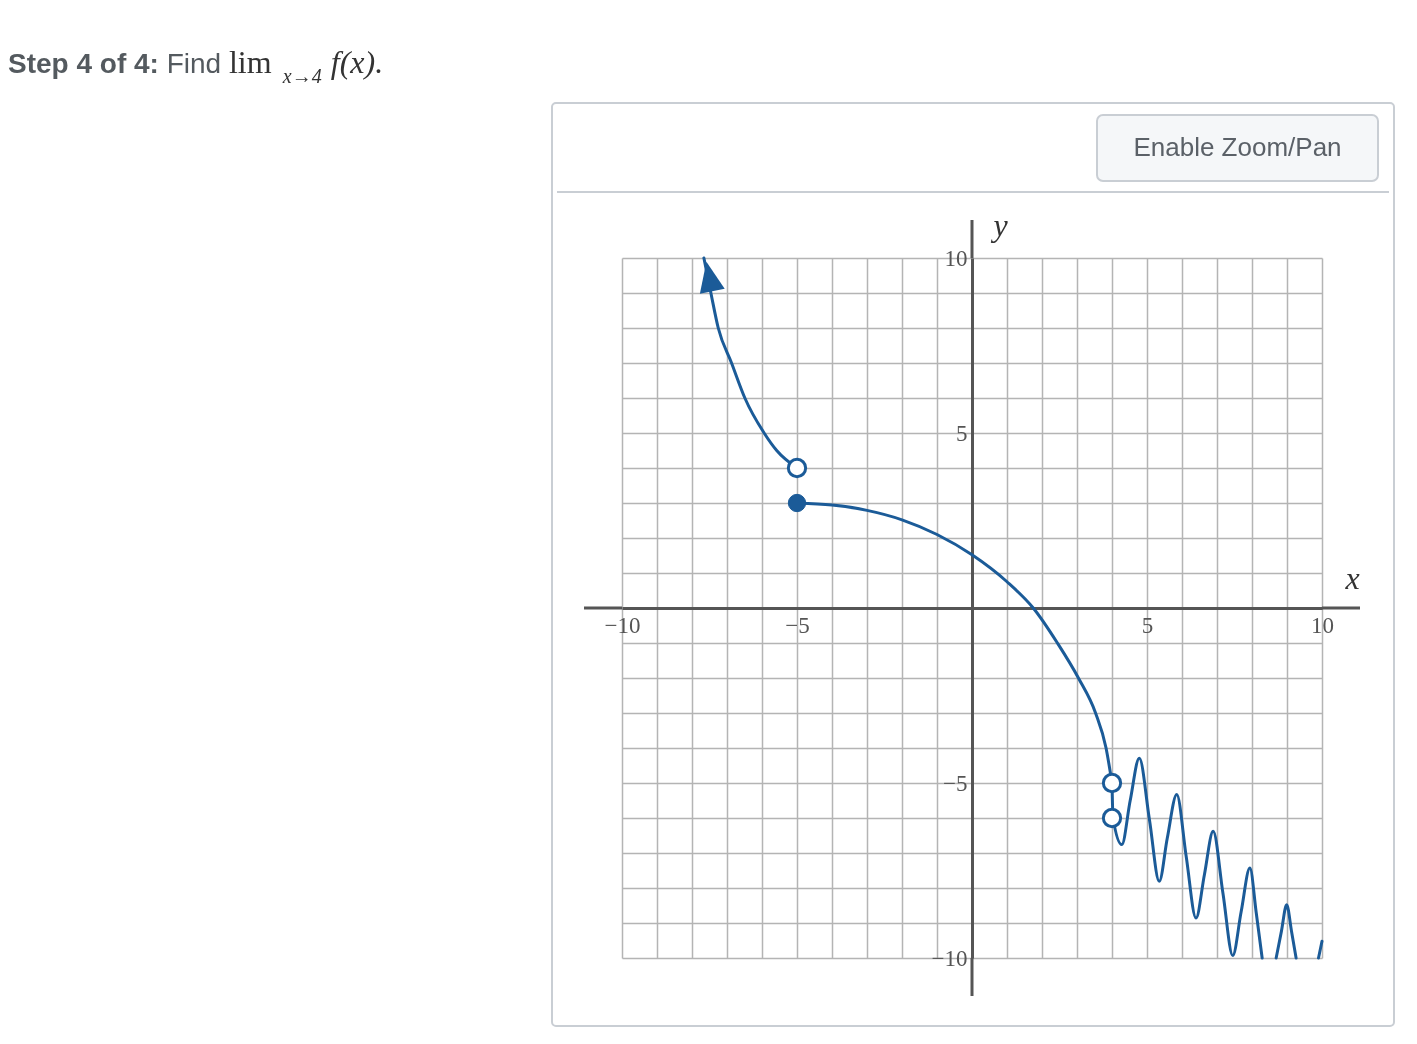 This screenshot has height=1044, width=1417. I want to click on y-tick-label: 5, so click(962, 433).